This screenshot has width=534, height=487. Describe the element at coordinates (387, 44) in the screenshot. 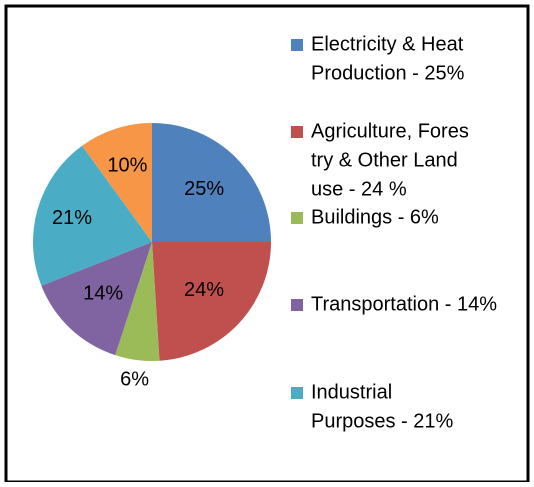

I see `legend-label: Electricity & Heat` at that location.